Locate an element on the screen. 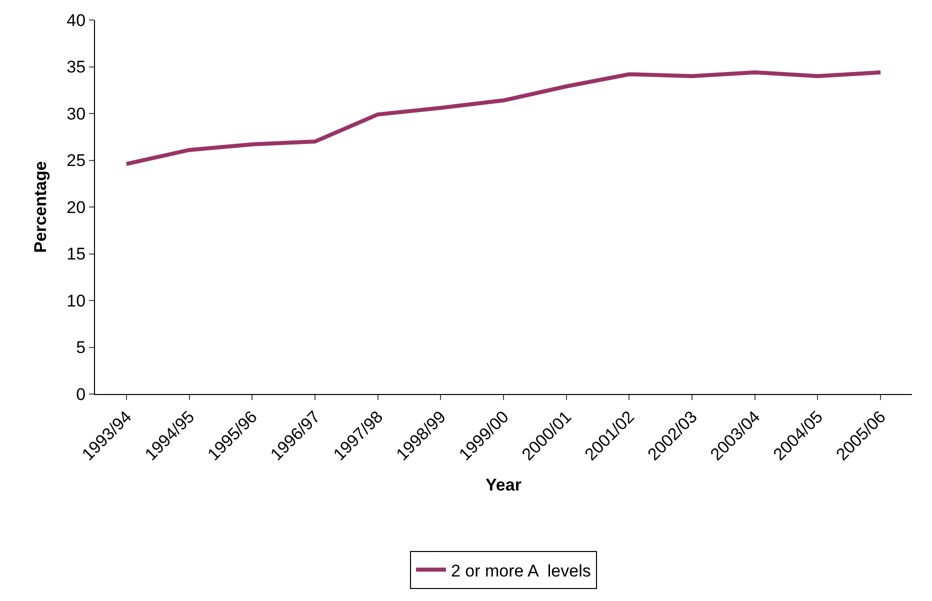  y-tick-label: 35 is located at coordinates (76, 67).